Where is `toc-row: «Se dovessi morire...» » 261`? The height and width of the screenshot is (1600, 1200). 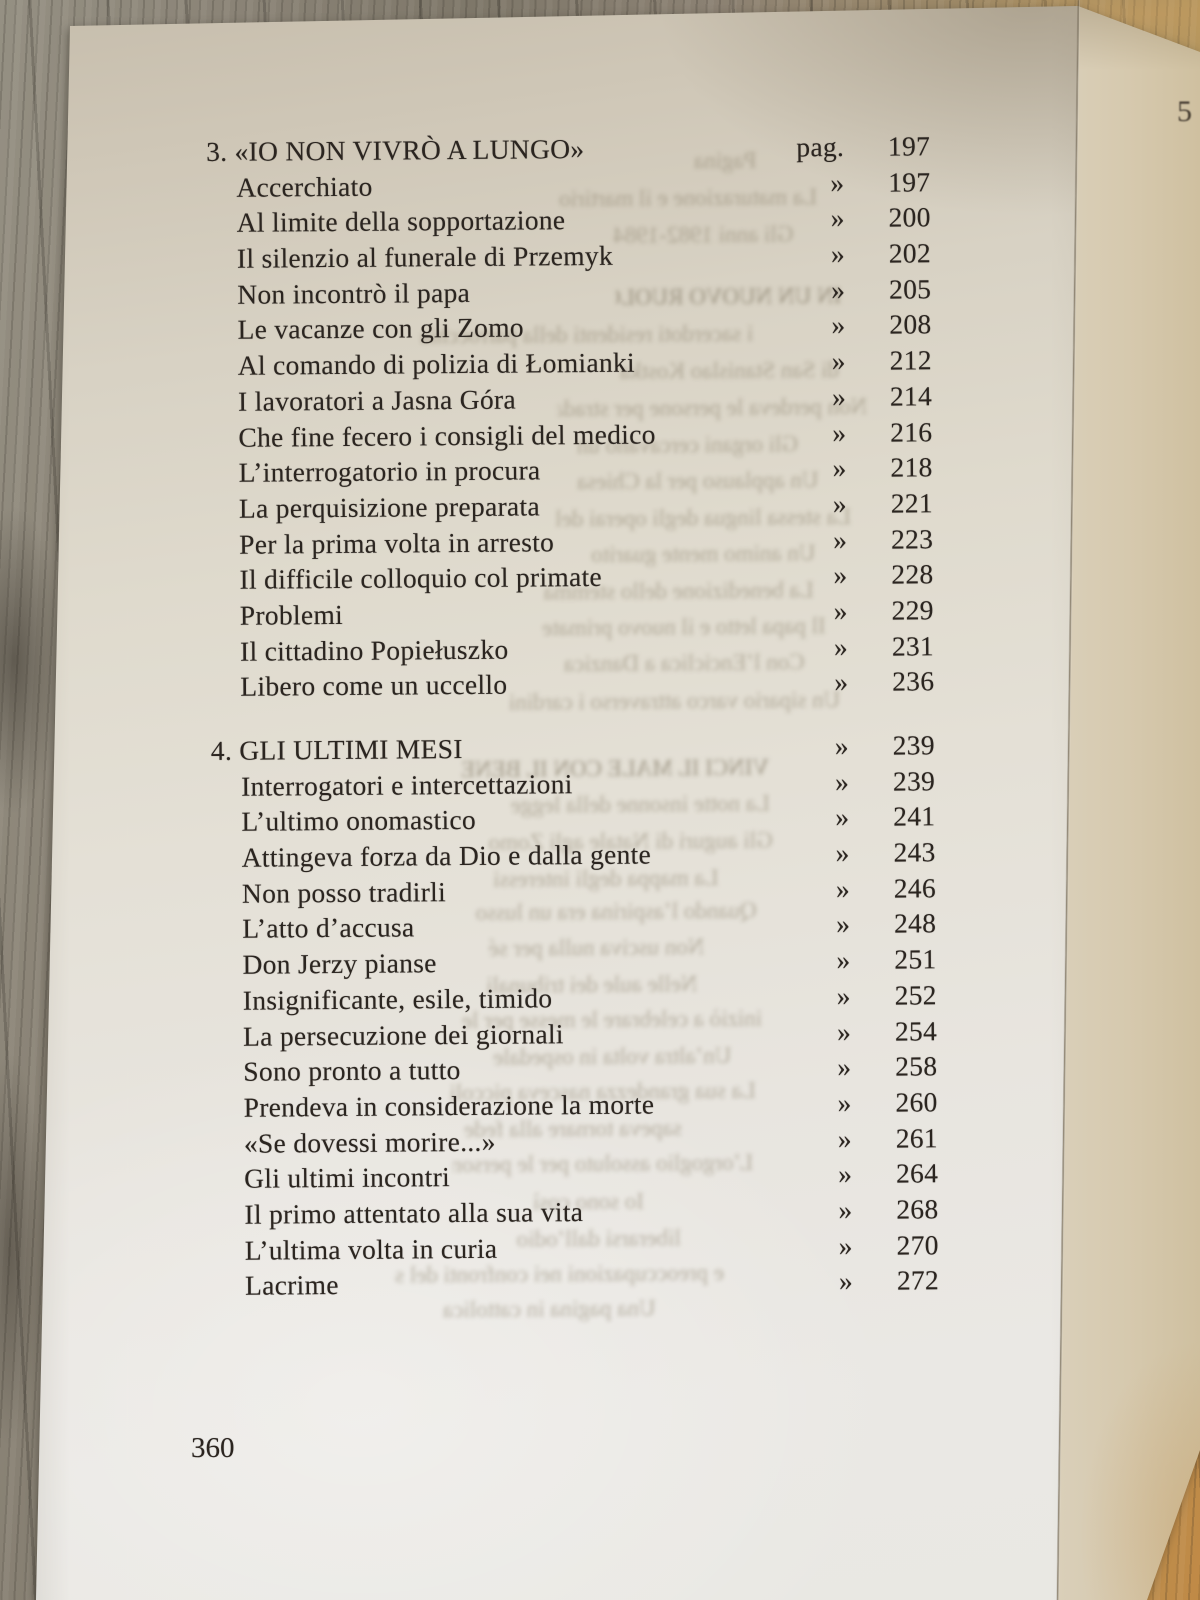 toc-row: «Se dovessi morire...» » 261 is located at coordinates (576, 1140).